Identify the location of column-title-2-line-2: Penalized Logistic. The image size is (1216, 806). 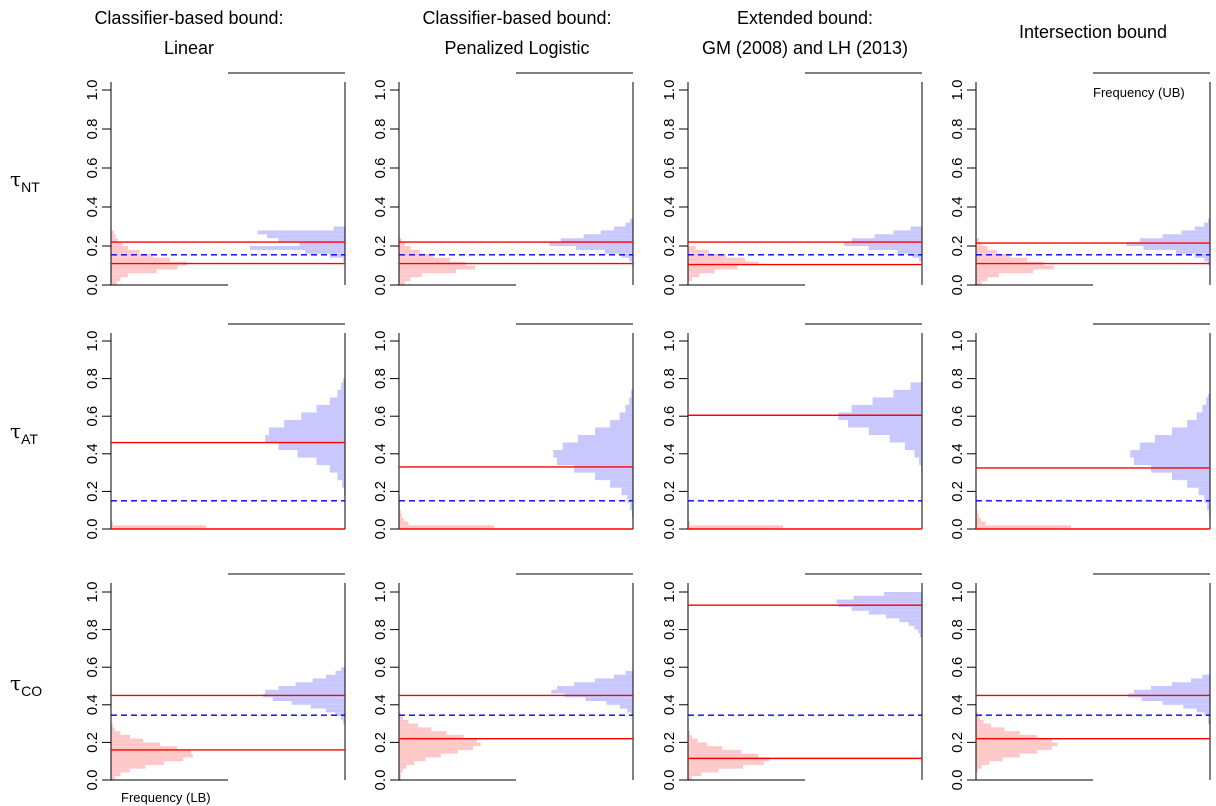
(516, 48).